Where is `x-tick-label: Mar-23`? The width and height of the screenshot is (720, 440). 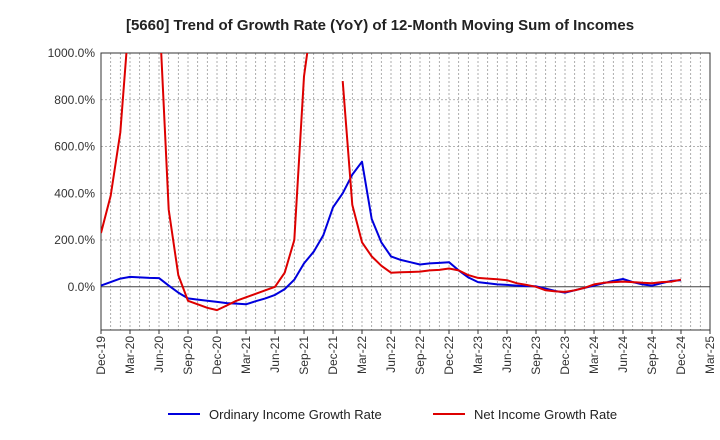 x-tick-label: Mar-23 is located at coordinates (478, 355).